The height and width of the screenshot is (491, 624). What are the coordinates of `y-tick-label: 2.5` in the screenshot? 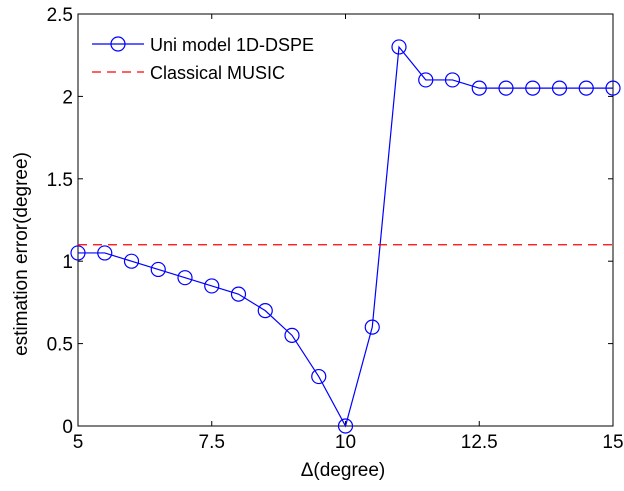 It's located at (60, 15).